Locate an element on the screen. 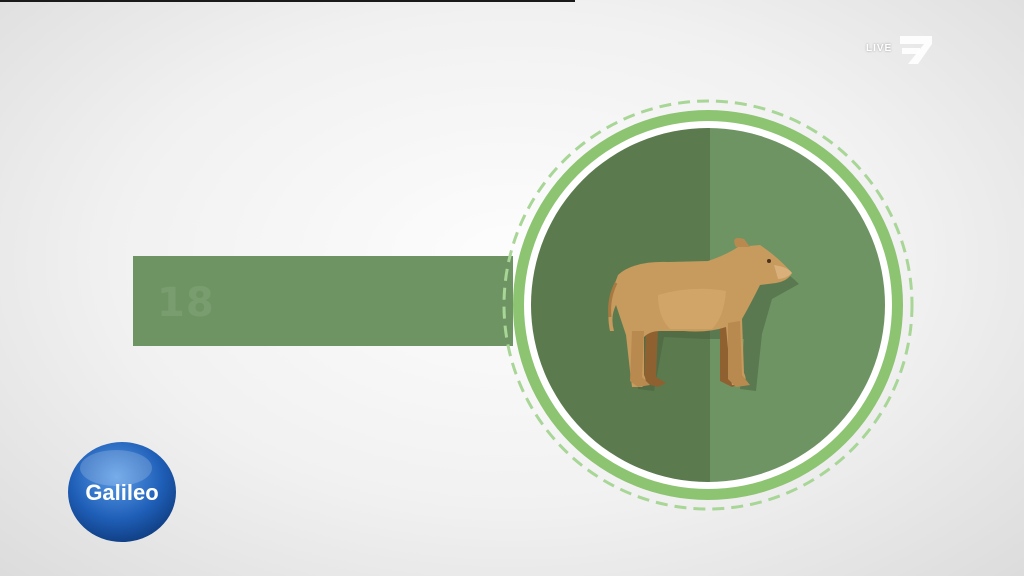 This screenshot has height=576, width=1024. galileo-logo-icon: Galileo is located at coordinates (122, 492).